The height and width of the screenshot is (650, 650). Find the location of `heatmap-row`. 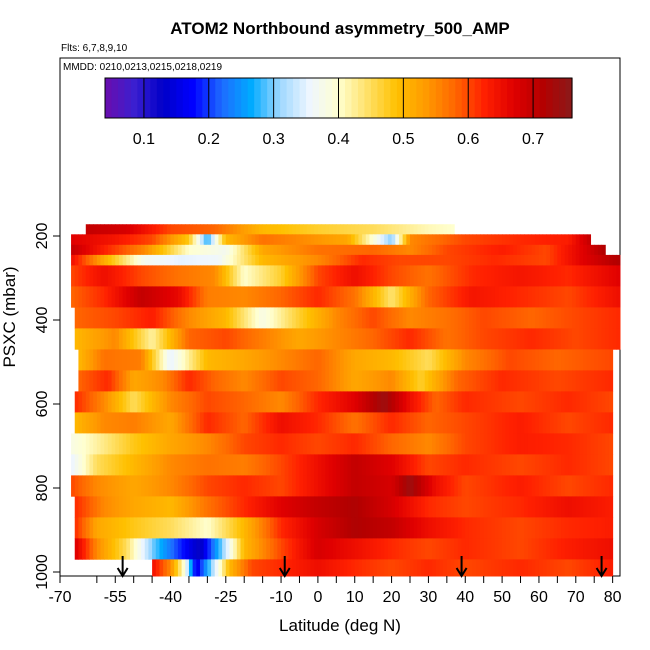

heatmap-row is located at coordinates (342, 486).